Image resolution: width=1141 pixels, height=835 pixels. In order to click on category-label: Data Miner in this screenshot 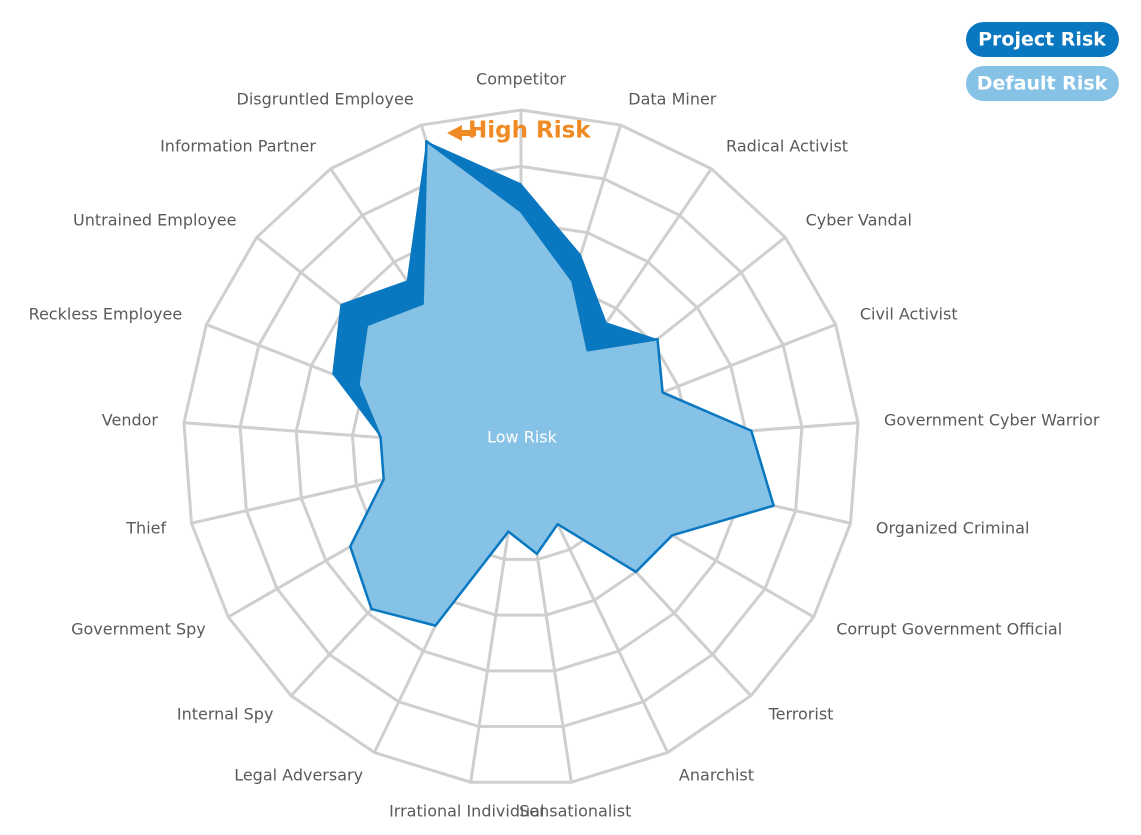, I will do `click(672, 99)`.